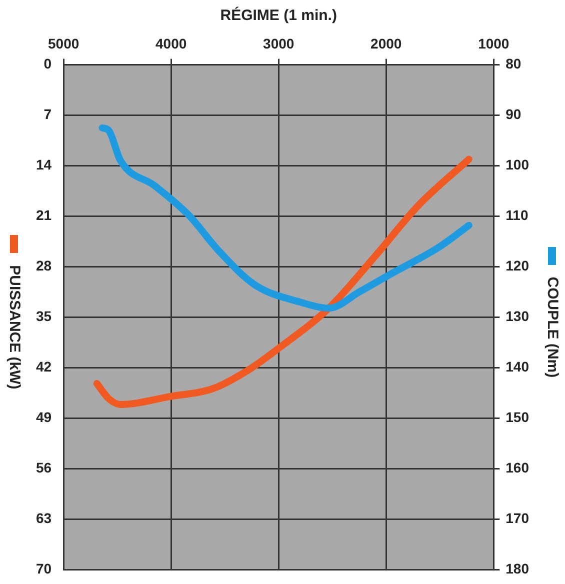  I want to click on y-axis-title: COUPLE (Nm), so click(552, 327).